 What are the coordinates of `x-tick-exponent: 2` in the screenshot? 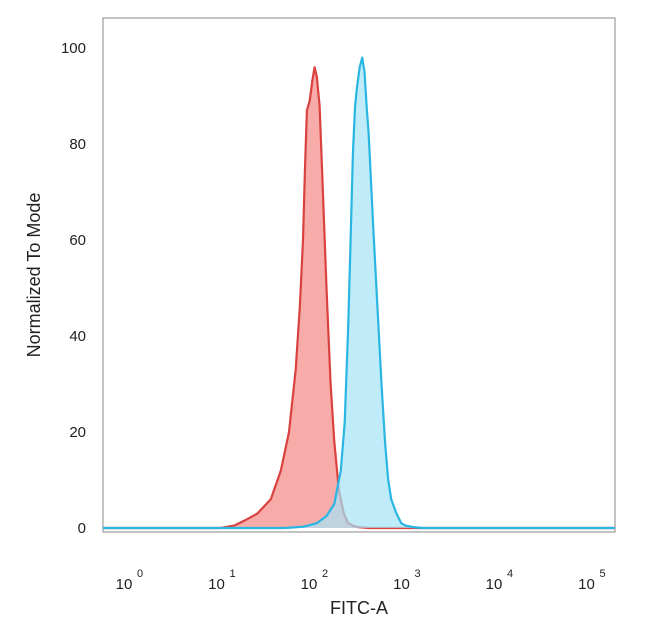 It's located at (325, 574).